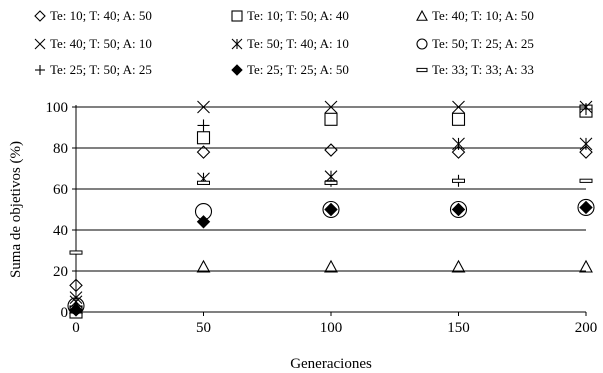 The height and width of the screenshot is (373, 603). I want to click on legend-label: Te: 50; T: 40; A: 10, so click(298, 43).